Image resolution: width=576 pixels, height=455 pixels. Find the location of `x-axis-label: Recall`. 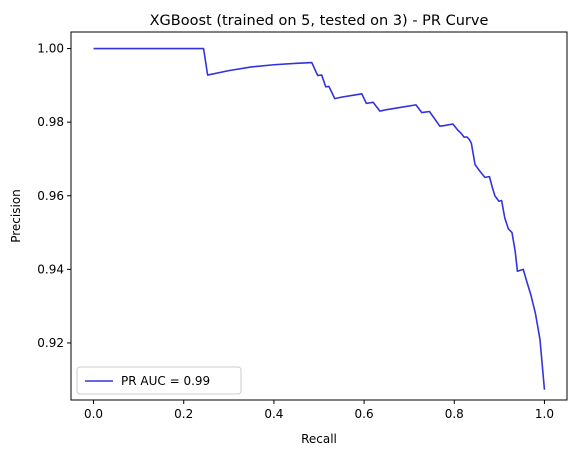

x-axis-label: Recall is located at coordinates (319, 439).